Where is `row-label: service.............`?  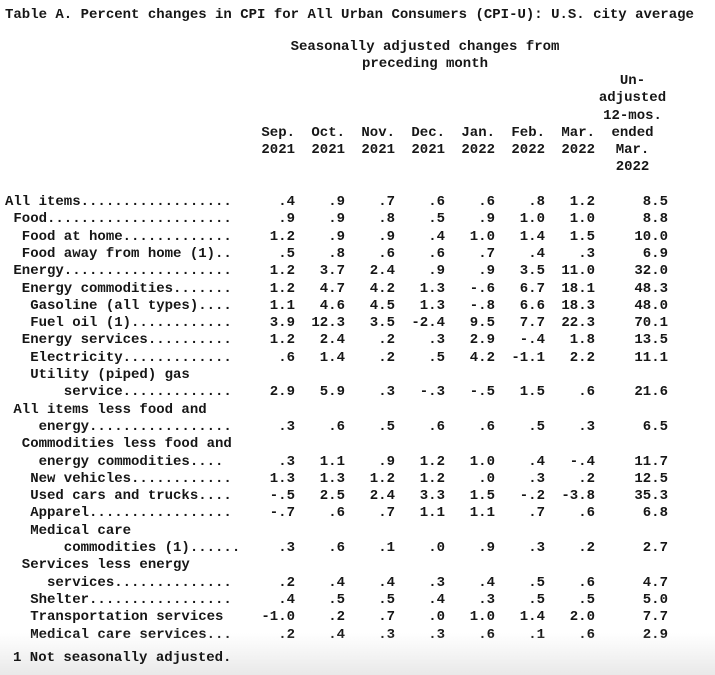
row-label: service............. is located at coordinates (118, 392).